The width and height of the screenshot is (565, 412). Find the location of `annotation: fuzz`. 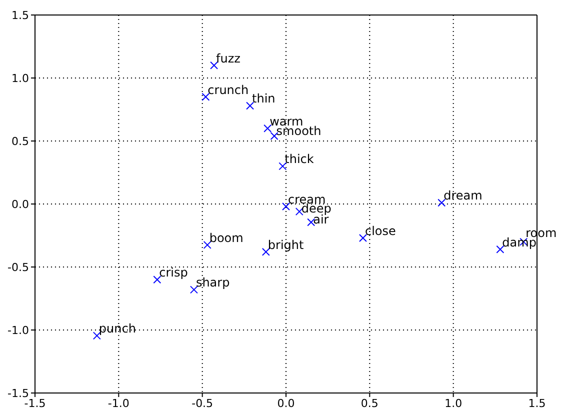

annotation: fuzz is located at coordinates (228, 58).